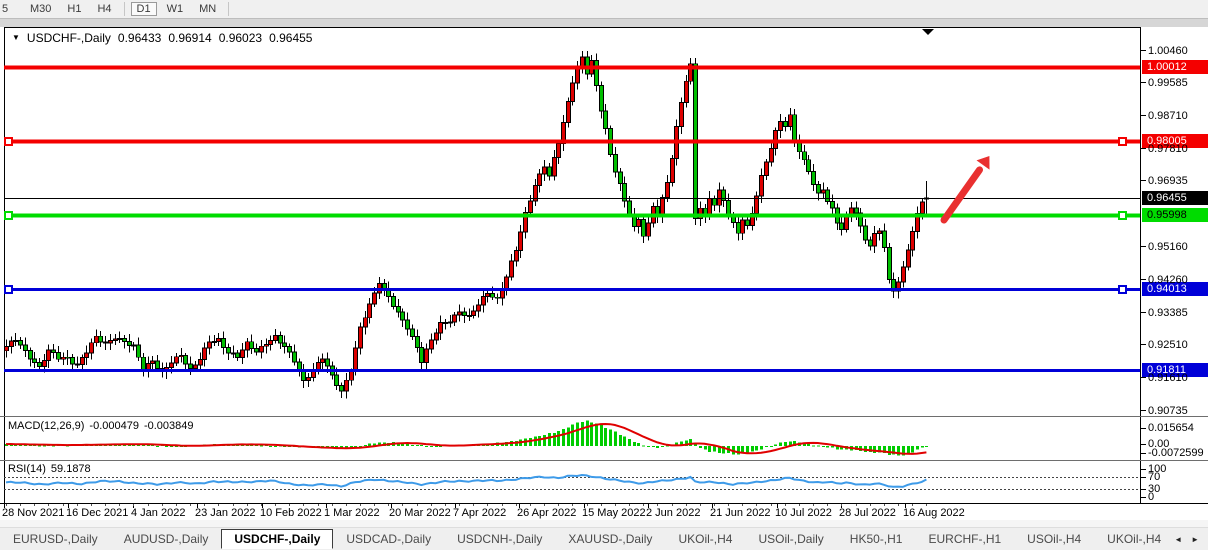  Describe the element at coordinates (158, 513) in the screenshot. I see `date-label: 4 Jan 2022` at that location.